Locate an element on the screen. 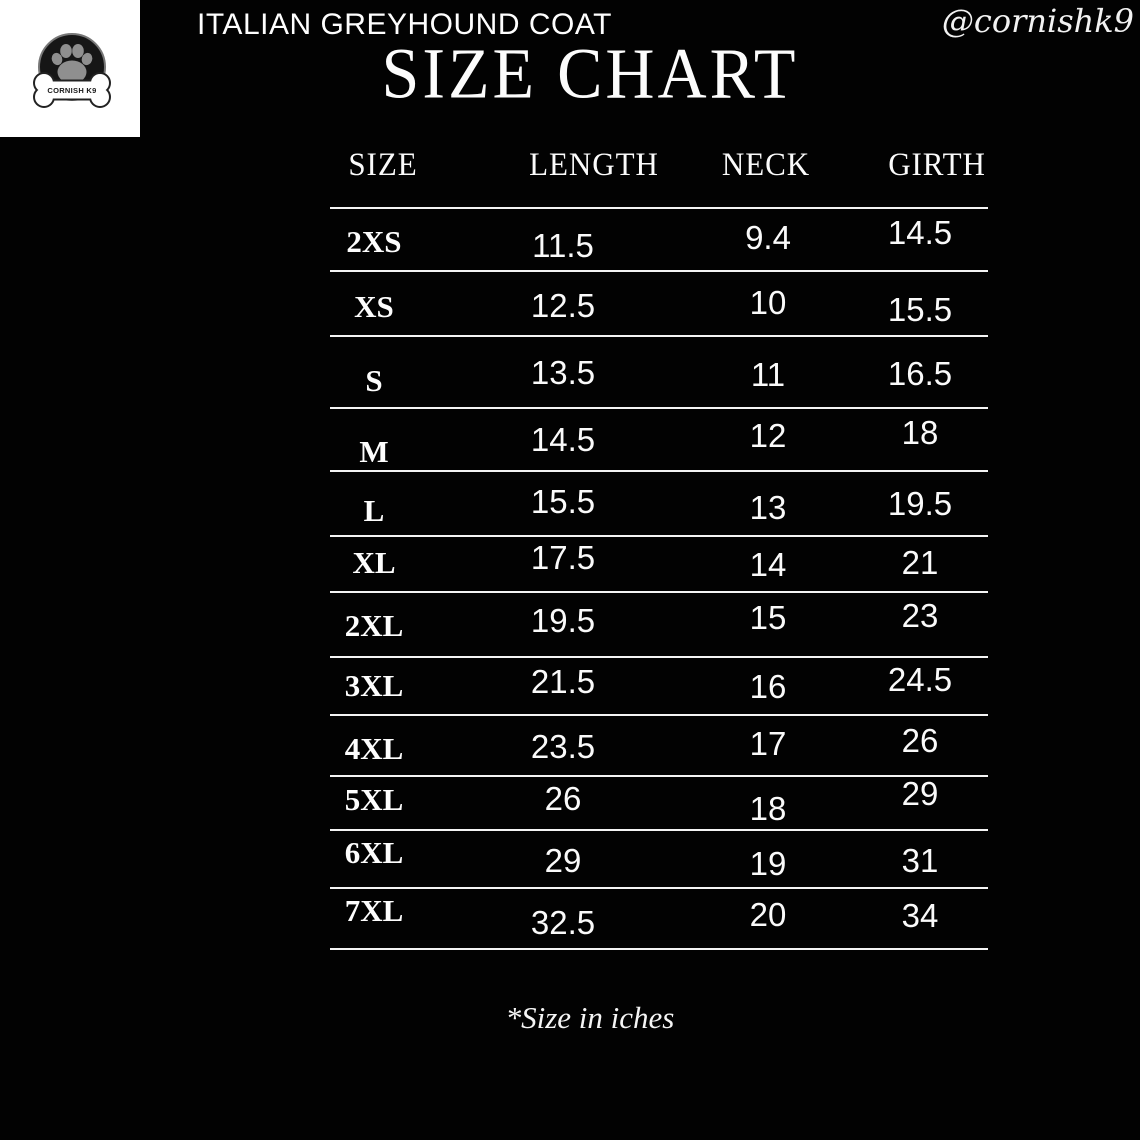 This screenshot has height=1140, width=1140. cell-neck: 14 is located at coordinates (768, 564).